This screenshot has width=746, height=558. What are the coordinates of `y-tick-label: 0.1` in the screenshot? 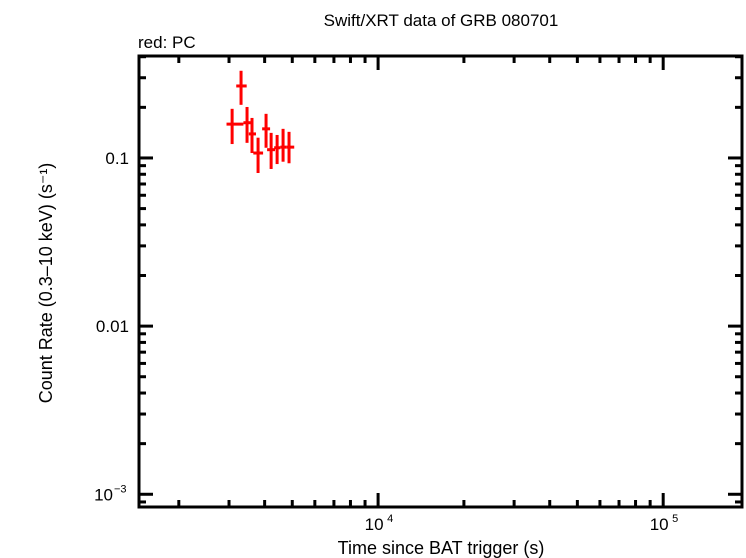 It's located at (117, 158).